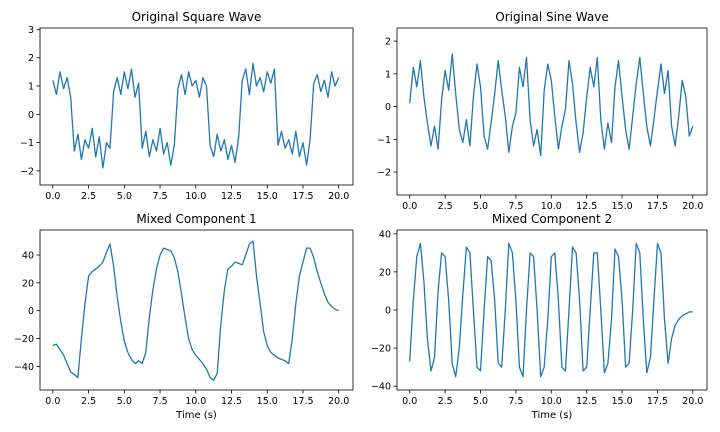 The height and width of the screenshot is (432, 720). Describe the element at coordinates (552, 219) in the screenshot. I see `subplot-title: Mixed Component 2` at that location.